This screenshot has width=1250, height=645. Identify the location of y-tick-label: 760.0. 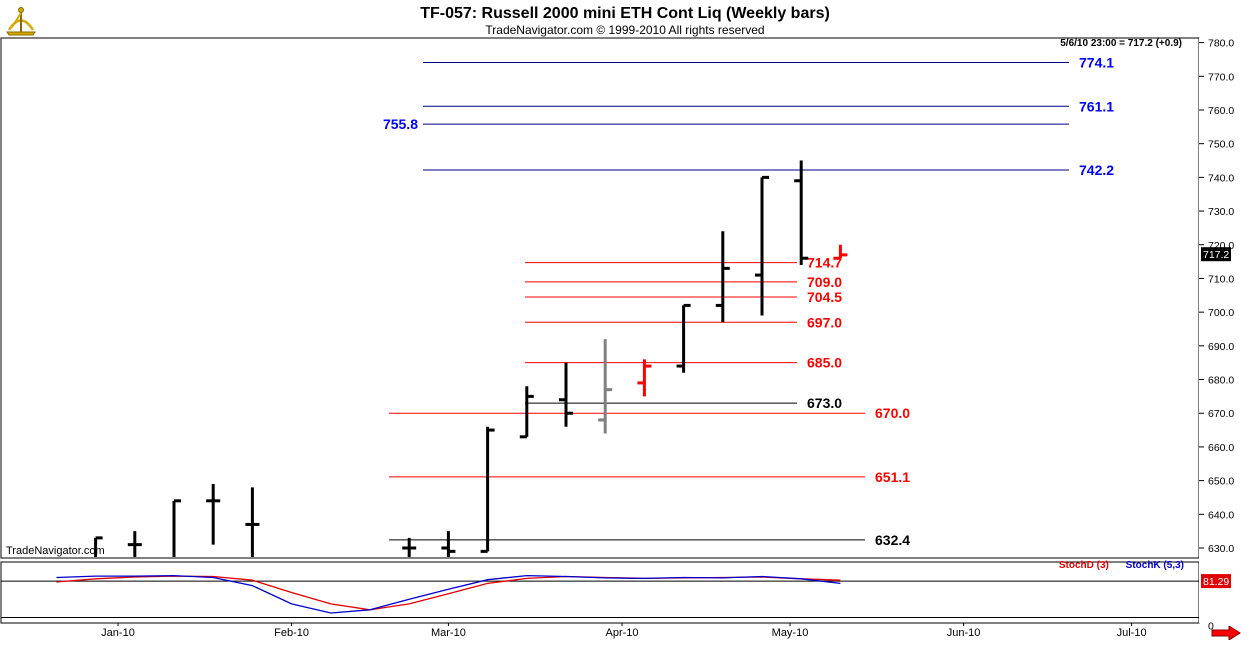
(1221, 111).